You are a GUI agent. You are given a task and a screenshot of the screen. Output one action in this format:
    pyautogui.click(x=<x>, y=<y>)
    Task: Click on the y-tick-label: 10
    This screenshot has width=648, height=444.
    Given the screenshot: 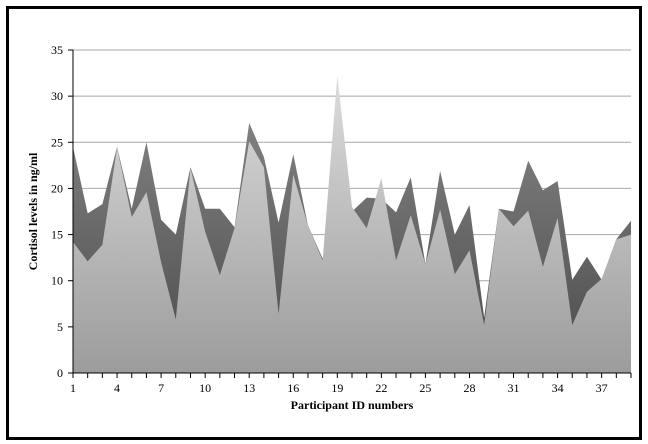 What is the action you would take?
    pyautogui.click(x=57, y=281)
    